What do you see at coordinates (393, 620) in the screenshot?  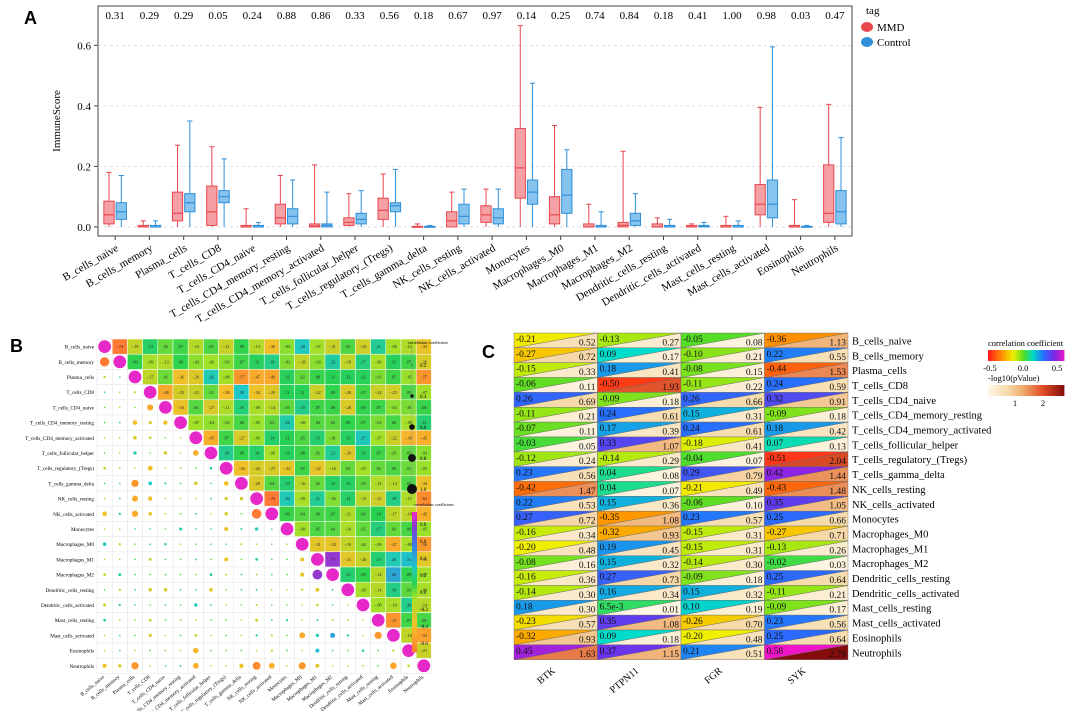 I see `corr-value: -.57` at bounding box center [393, 620].